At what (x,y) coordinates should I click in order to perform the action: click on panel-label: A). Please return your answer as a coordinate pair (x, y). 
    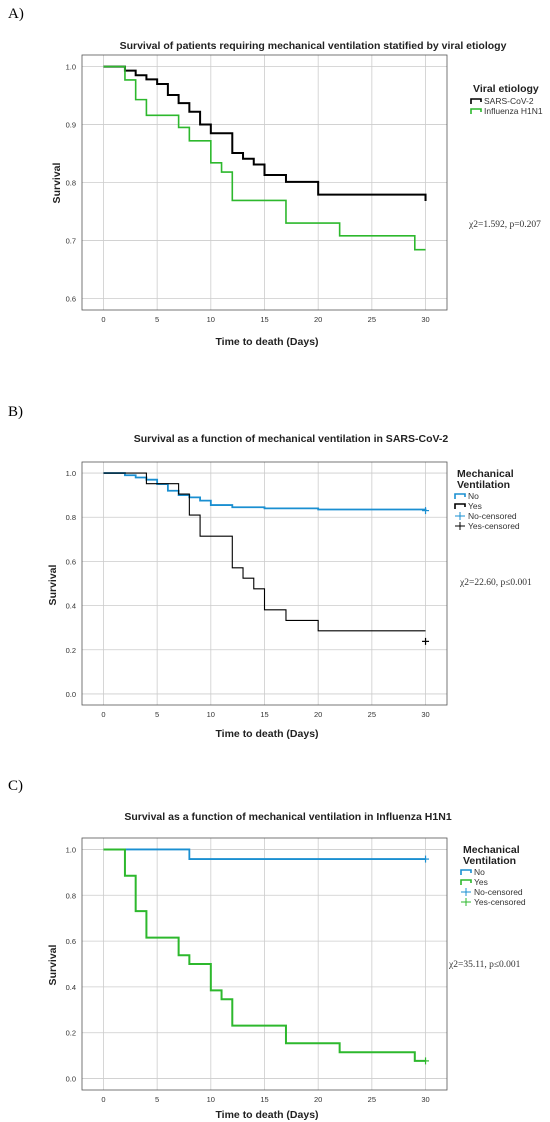
    Looking at the image, I should click on (16, 14).